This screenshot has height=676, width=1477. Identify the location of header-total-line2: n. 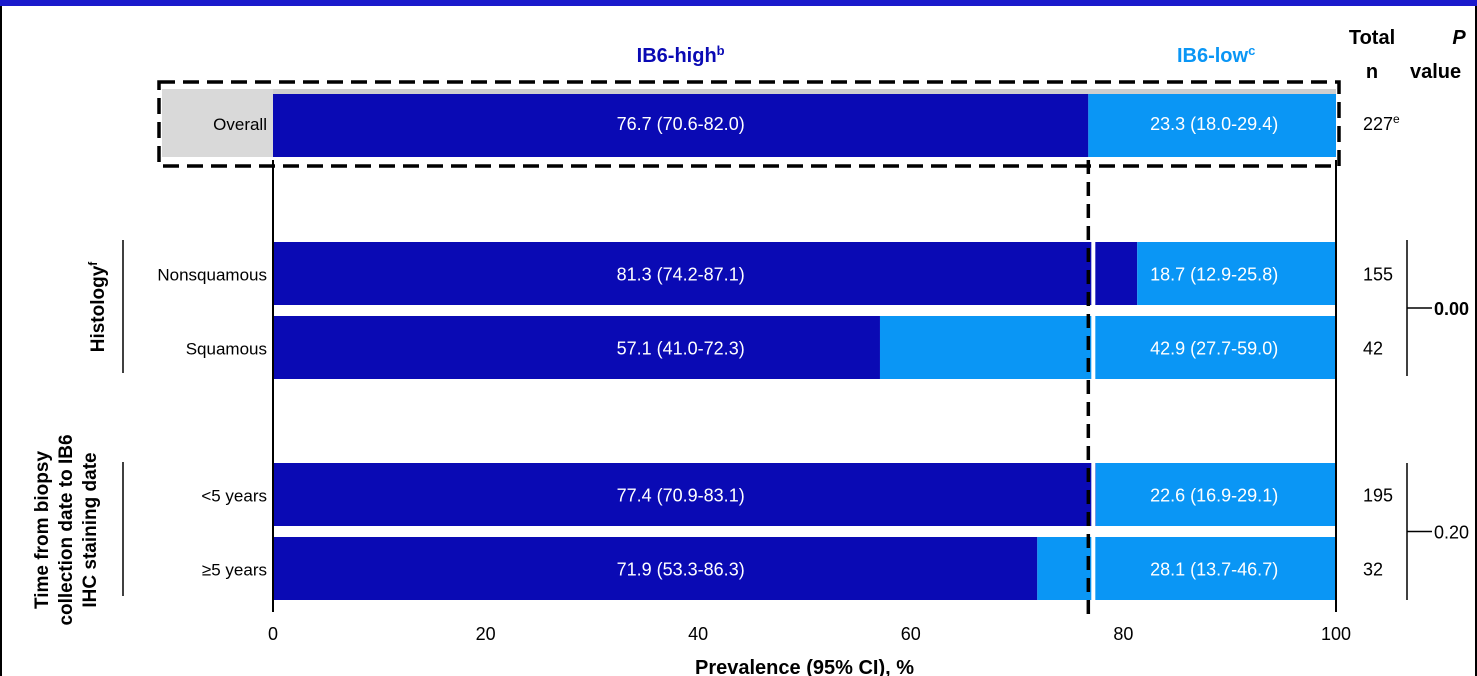
(1372, 72).